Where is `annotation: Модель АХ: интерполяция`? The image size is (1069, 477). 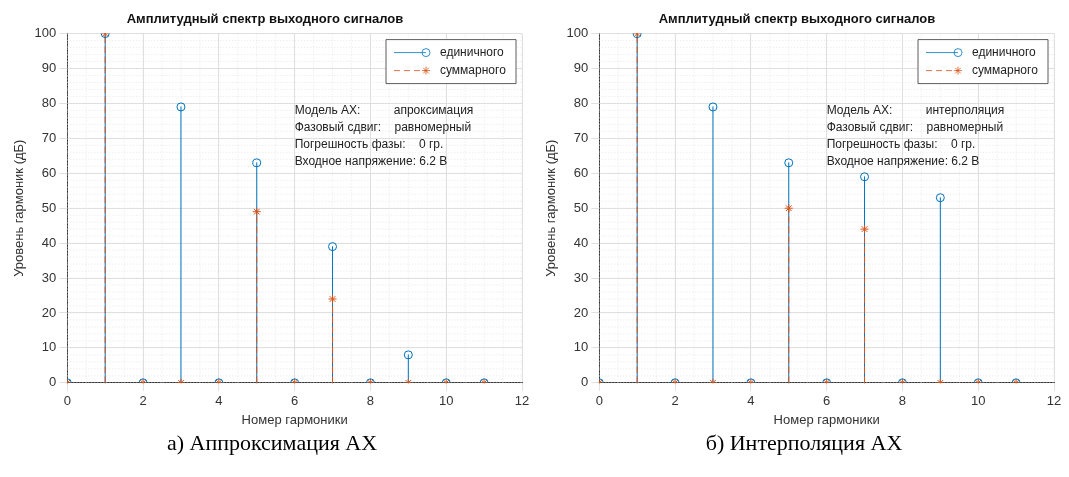
annotation: Модель АХ: интерполяция is located at coordinates (915, 109).